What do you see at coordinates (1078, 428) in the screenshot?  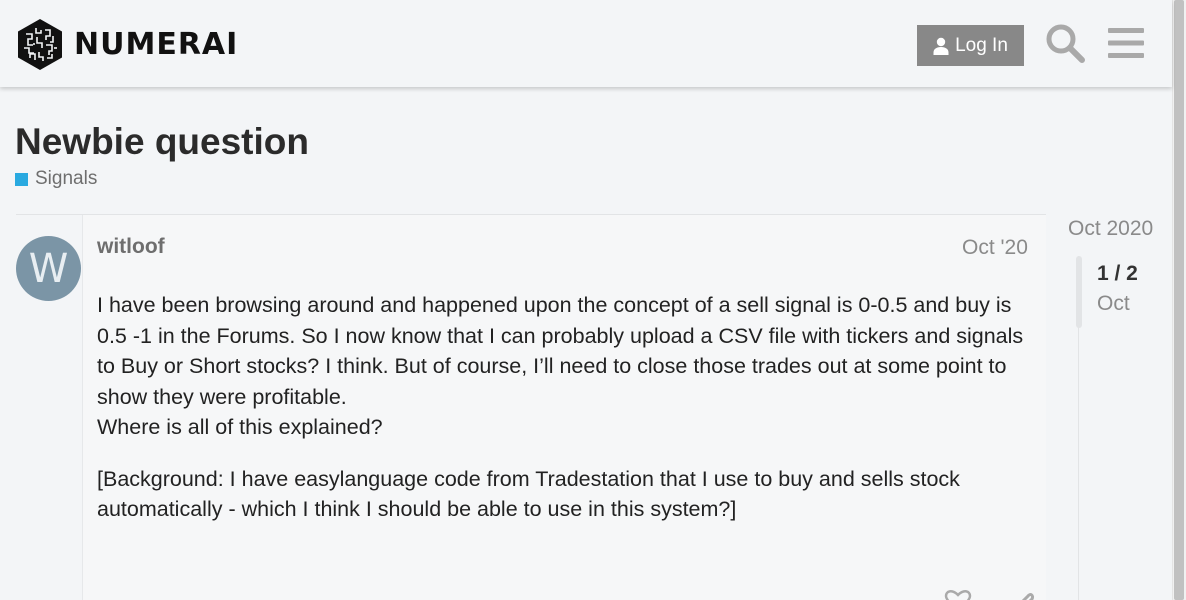 I see `timeline-track` at bounding box center [1078, 428].